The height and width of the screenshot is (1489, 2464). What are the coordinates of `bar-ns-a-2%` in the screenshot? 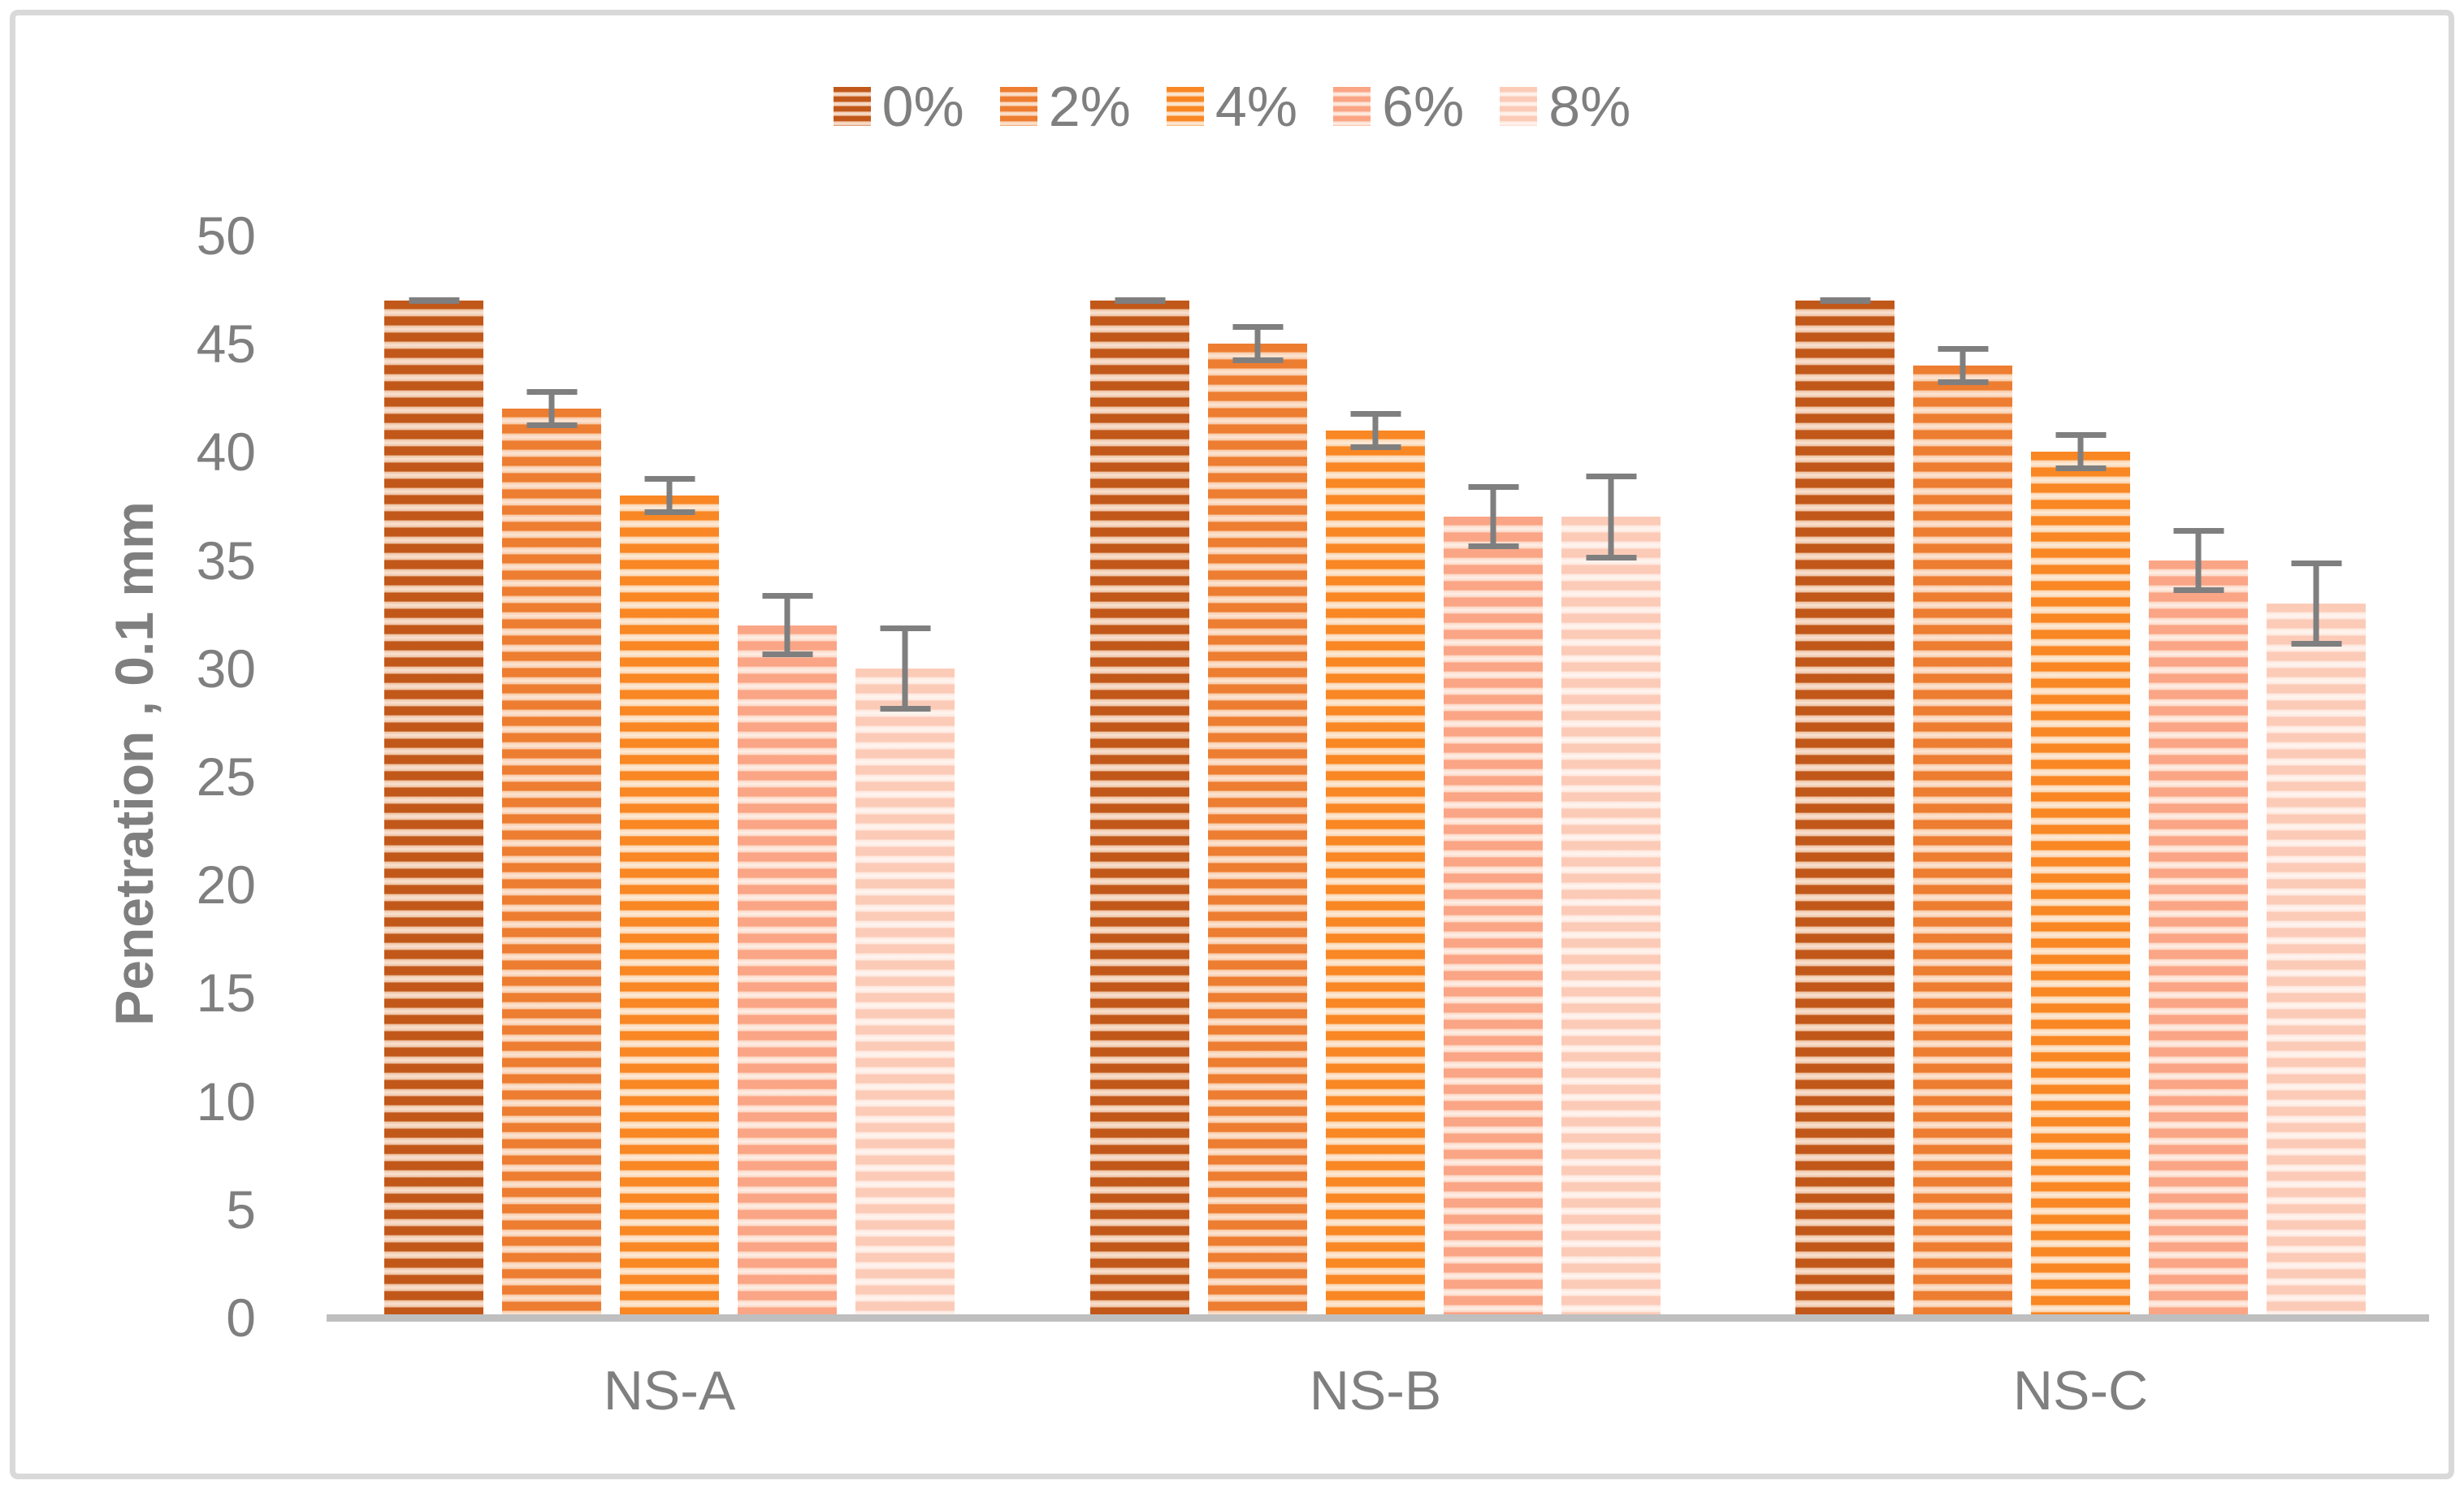 It's located at (551, 854).